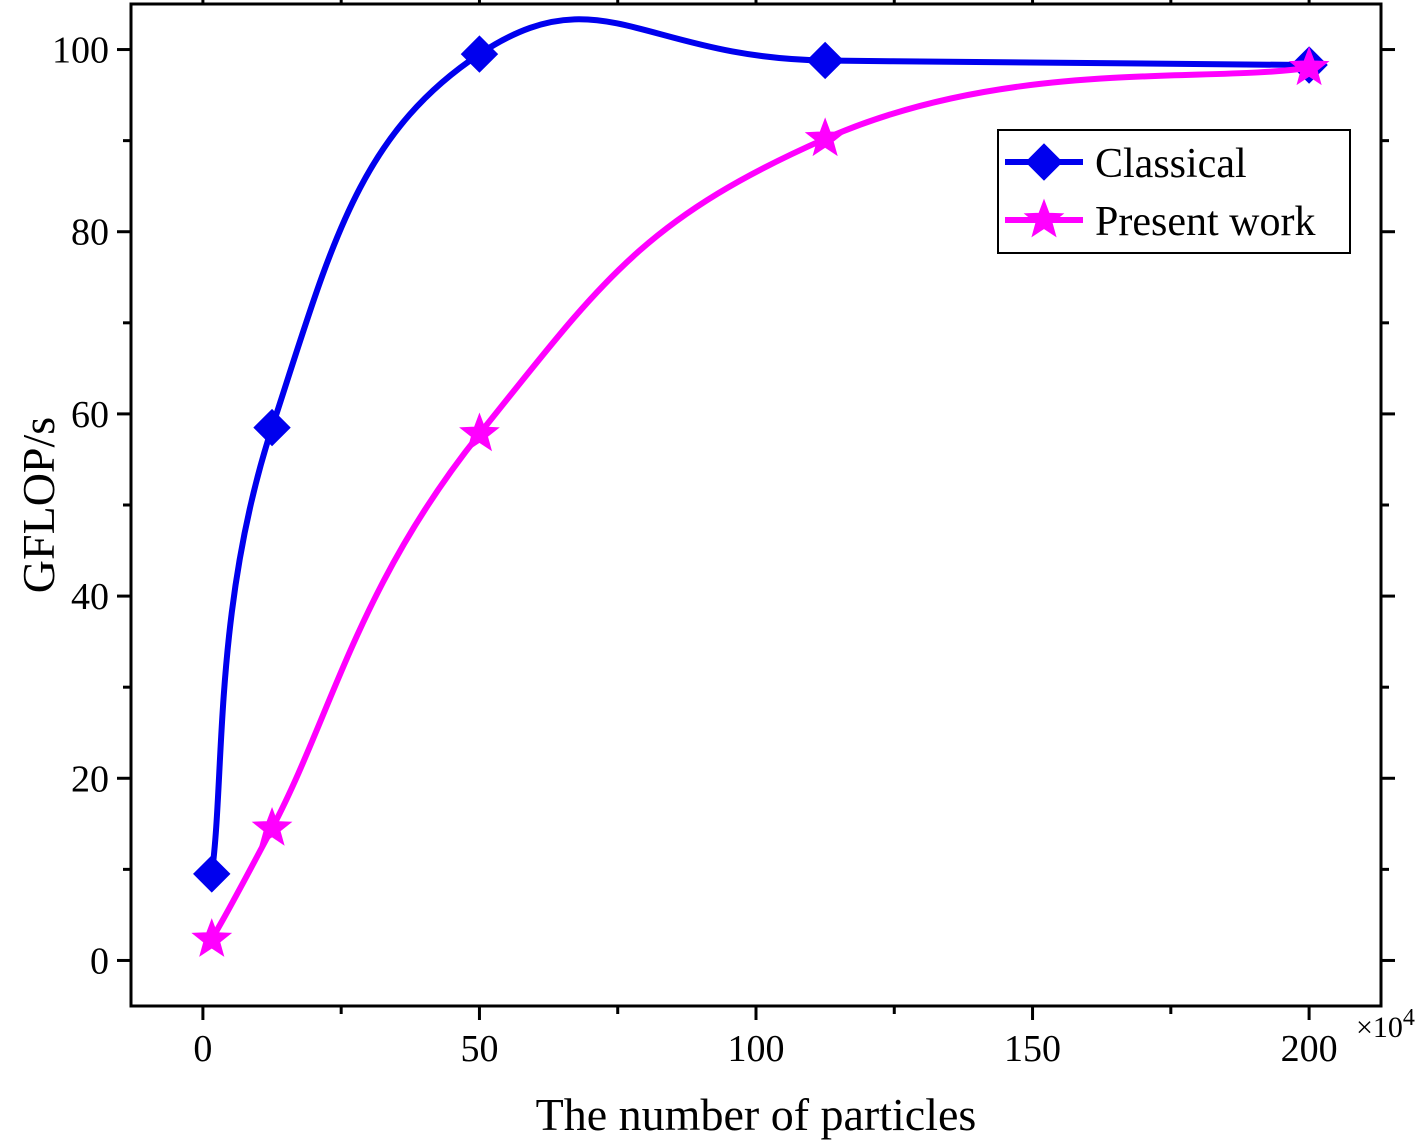  Describe the element at coordinates (756, 1114) in the screenshot. I see `x-axis-title: The number of particles` at that location.